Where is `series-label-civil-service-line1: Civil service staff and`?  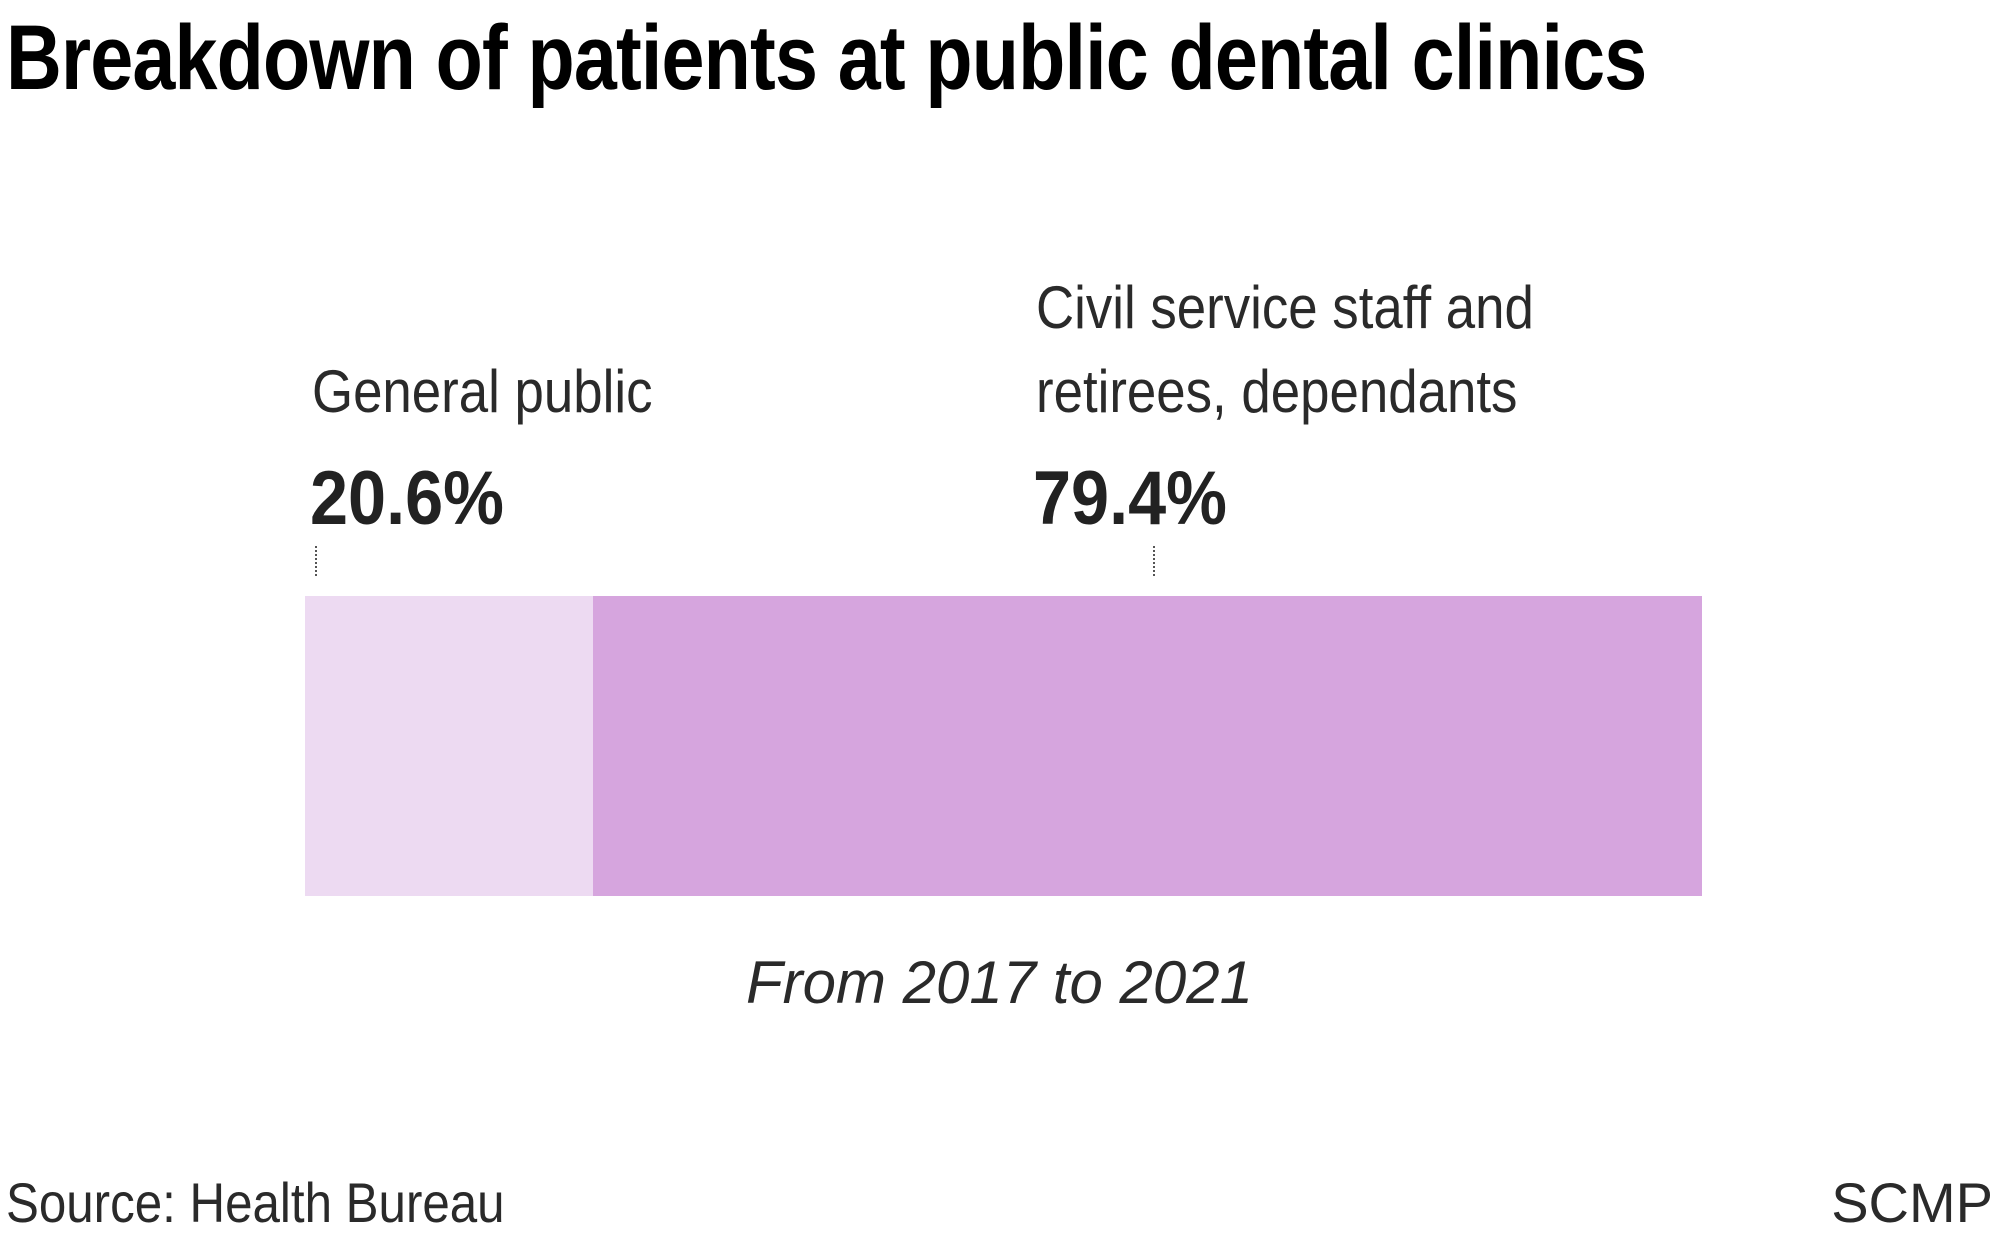
series-label-civil-service-line1: Civil service staff and is located at coordinates (1285, 307).